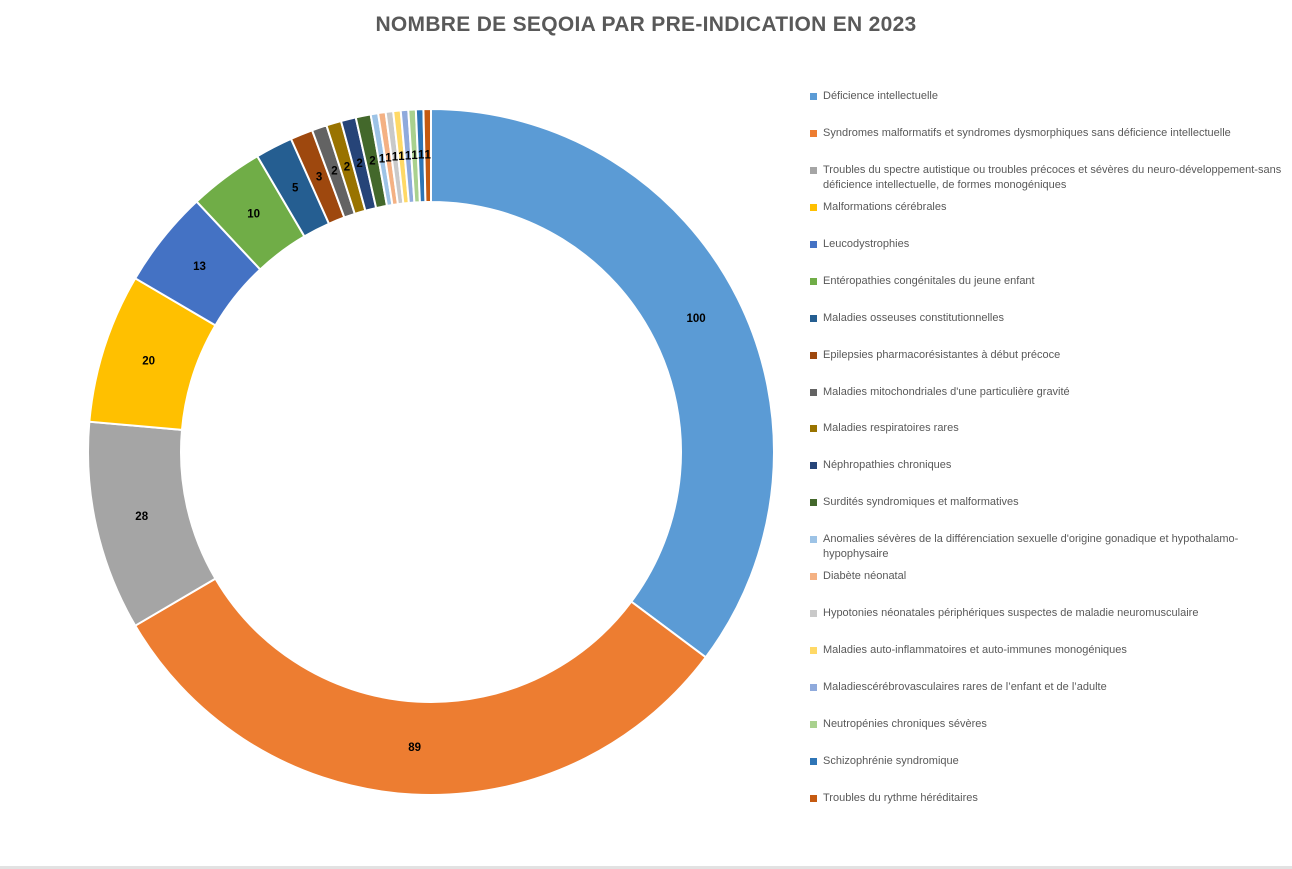  I want to click on legend-label: Malformations cérébrales, so click(885, 206).